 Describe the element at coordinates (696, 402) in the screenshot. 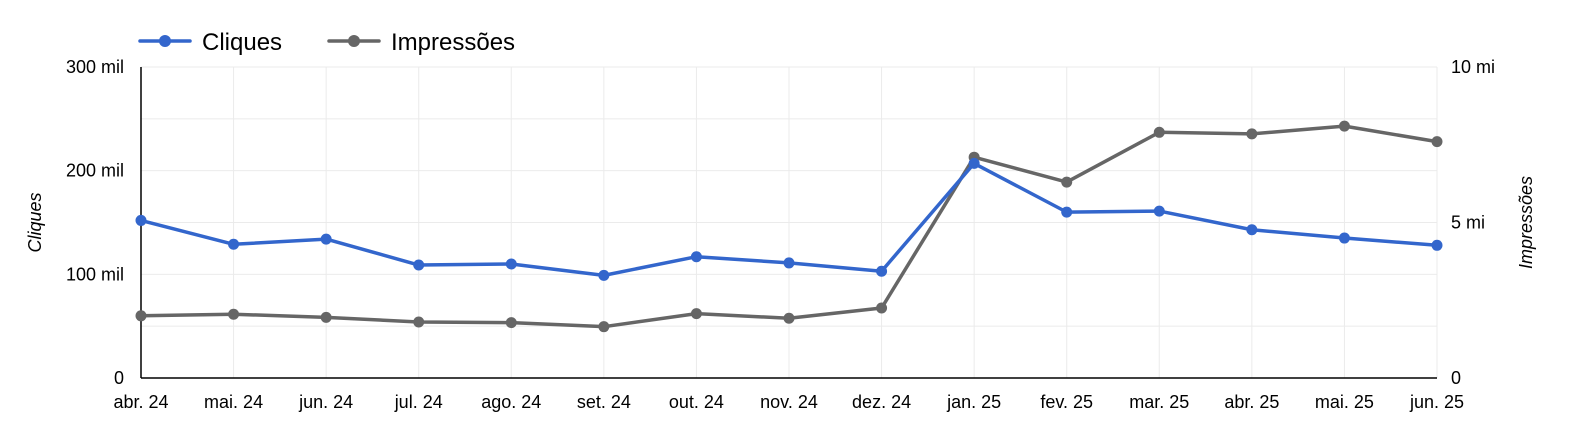

I see `x-tick-label: out. 24` at that location.